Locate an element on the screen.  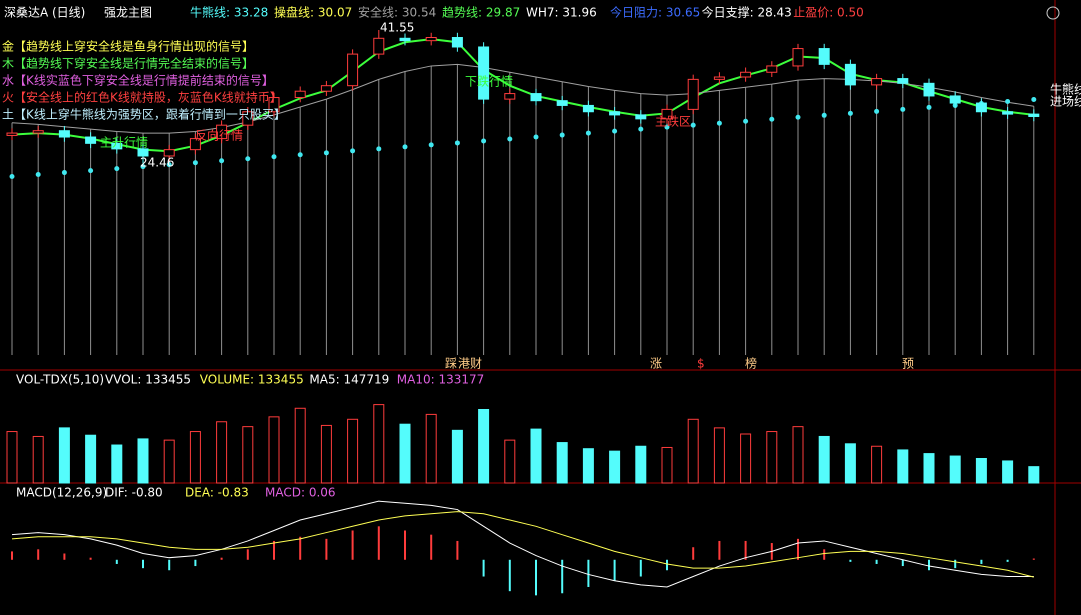
event-marker: $ is located at coordinates (701, 364).